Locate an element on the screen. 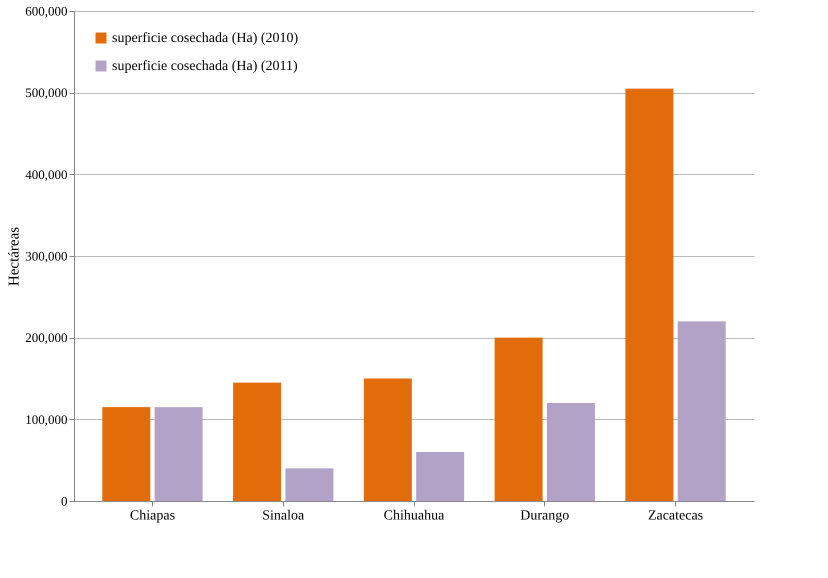 The image size is (828, 578). x-tick-label: Chiapas is located at coordinates (153, 516).